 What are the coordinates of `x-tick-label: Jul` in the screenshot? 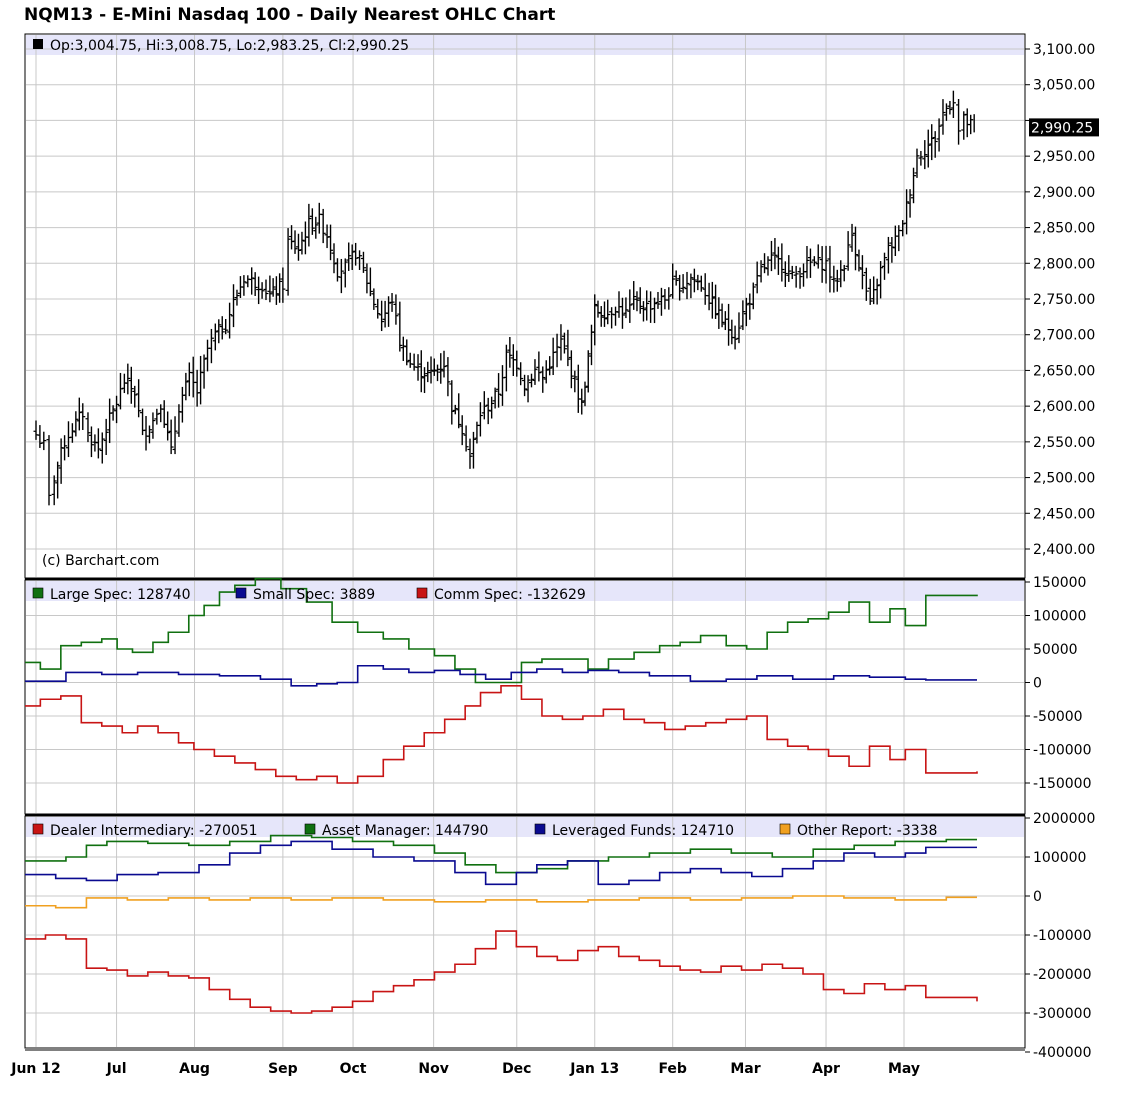 It's located at (116, 1069).